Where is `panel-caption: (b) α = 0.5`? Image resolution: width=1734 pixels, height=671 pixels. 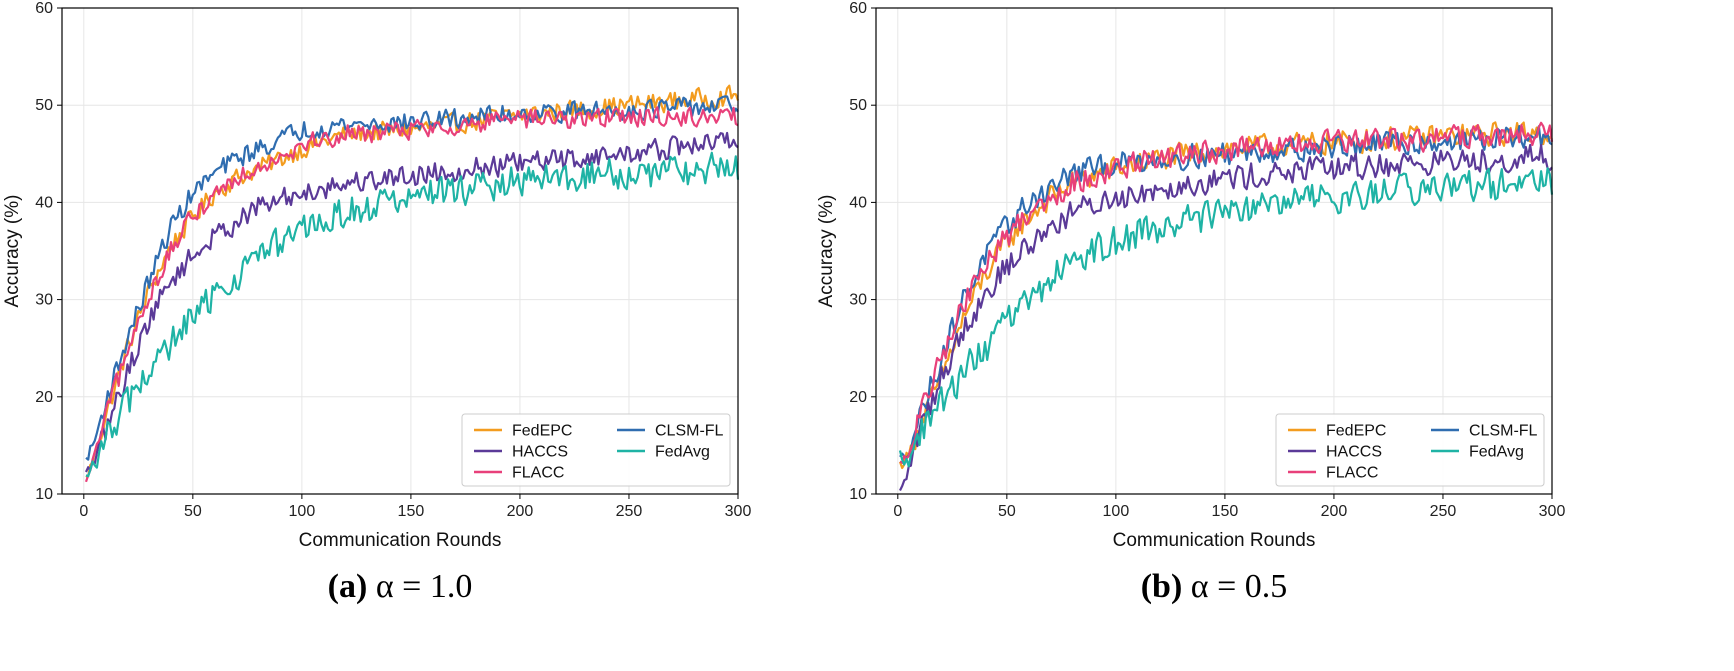 panel-caption: (b) α = 0.5 is located at coordinates (1214, 586).